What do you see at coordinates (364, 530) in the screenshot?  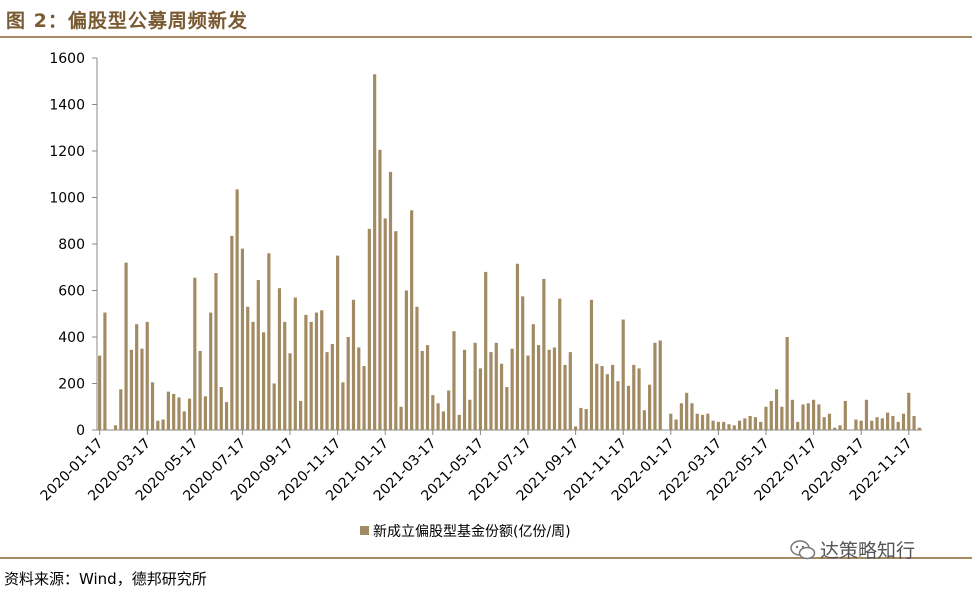 I see `legend-swatch` at bounding box center [364, 530].